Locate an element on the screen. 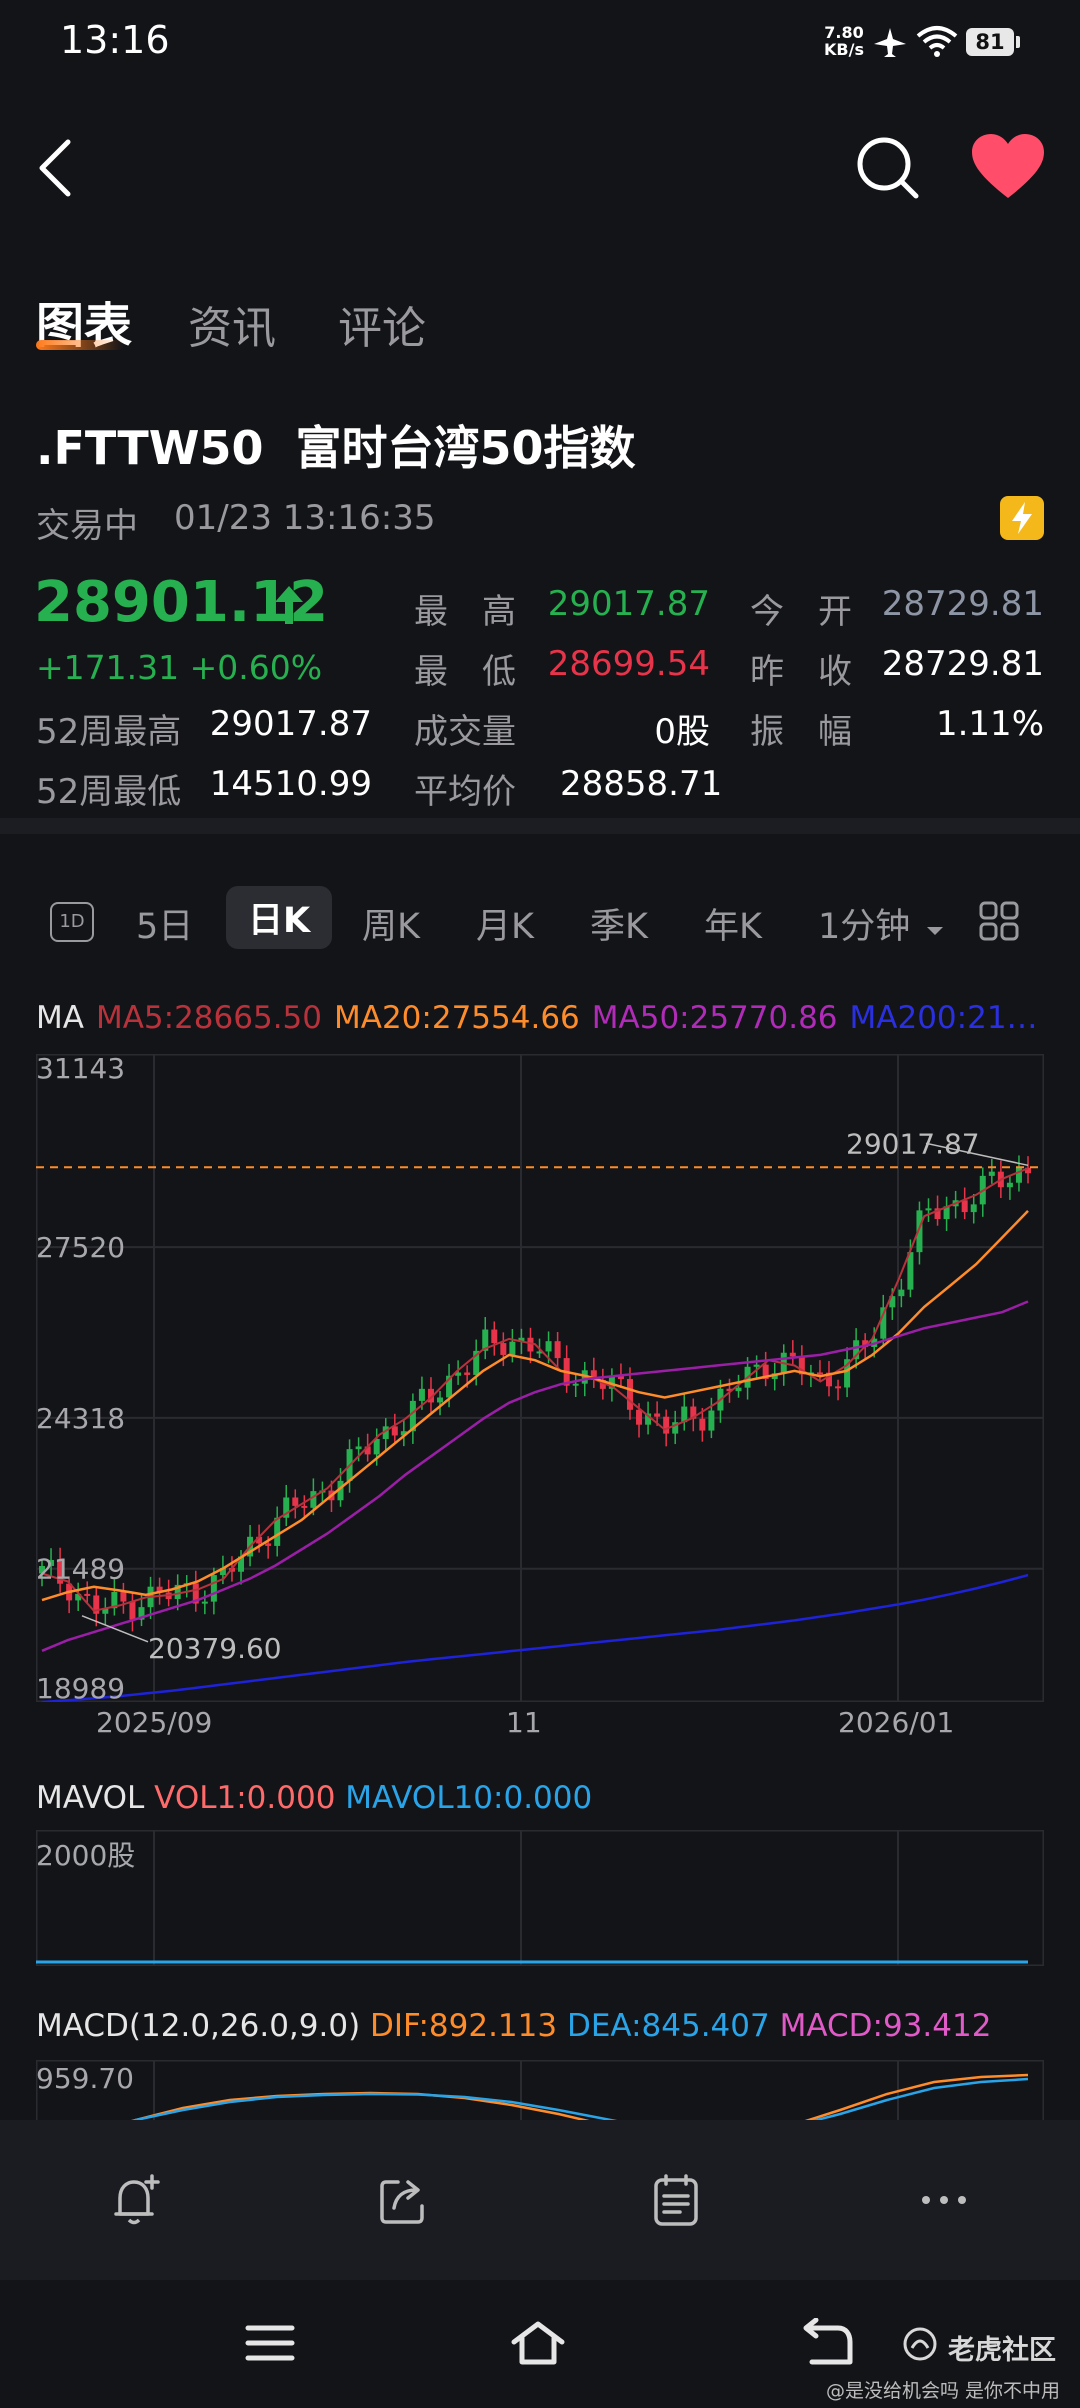 This screenshot has width=1080, height=2408. mavol-legend: MAVOL VOL1:0.000 MAVOL10:0.000 is located at coordinates (314, 1798).